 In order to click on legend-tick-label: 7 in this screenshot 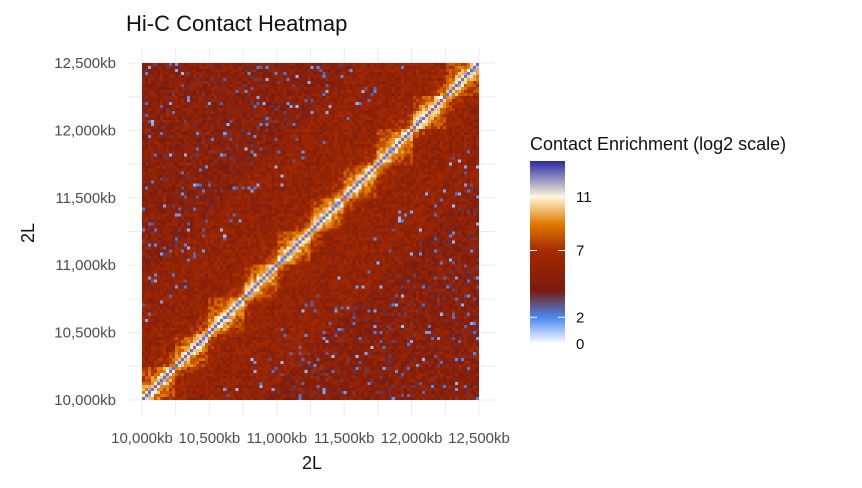, I will do `click(580, 250)`.